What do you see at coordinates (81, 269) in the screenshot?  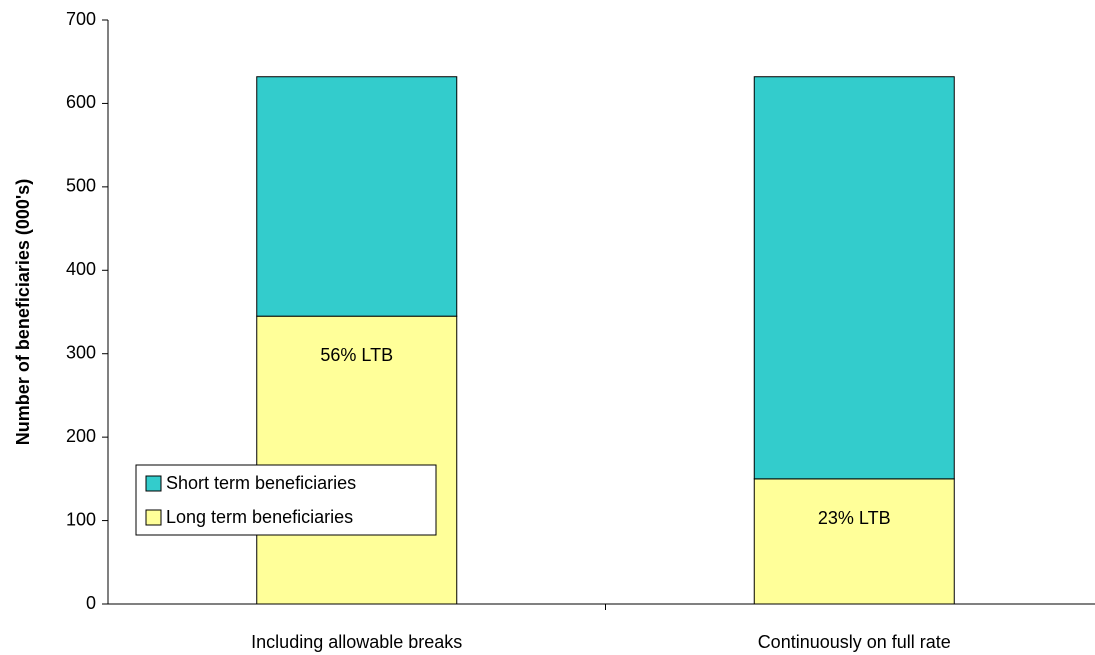 I see `y-tick-label: 400` at bounding box center [81, 269].